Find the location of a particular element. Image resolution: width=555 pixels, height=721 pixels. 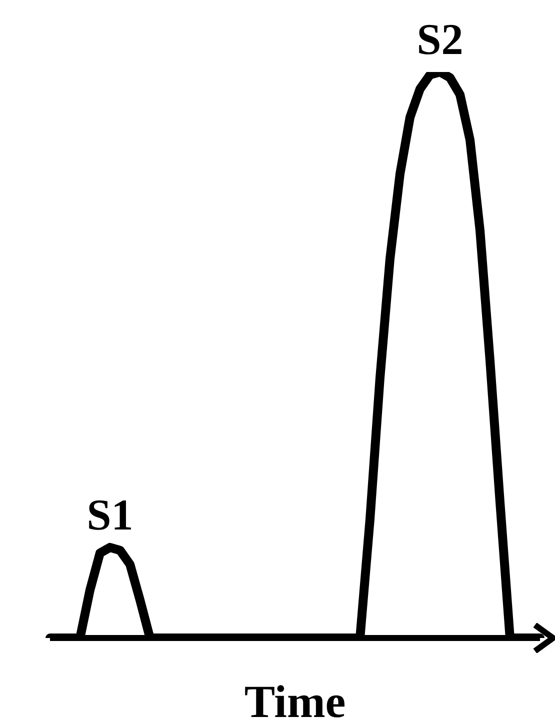

annotation: S2 is located at coordinates (440, 39).